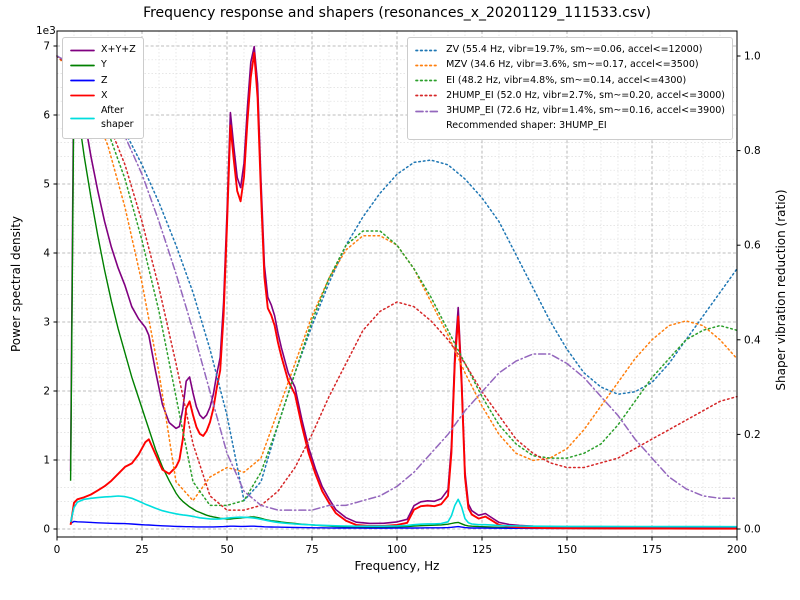 This screenshot has width=800, height=600. I want to click on svg-text: 150, so click(567, 550).